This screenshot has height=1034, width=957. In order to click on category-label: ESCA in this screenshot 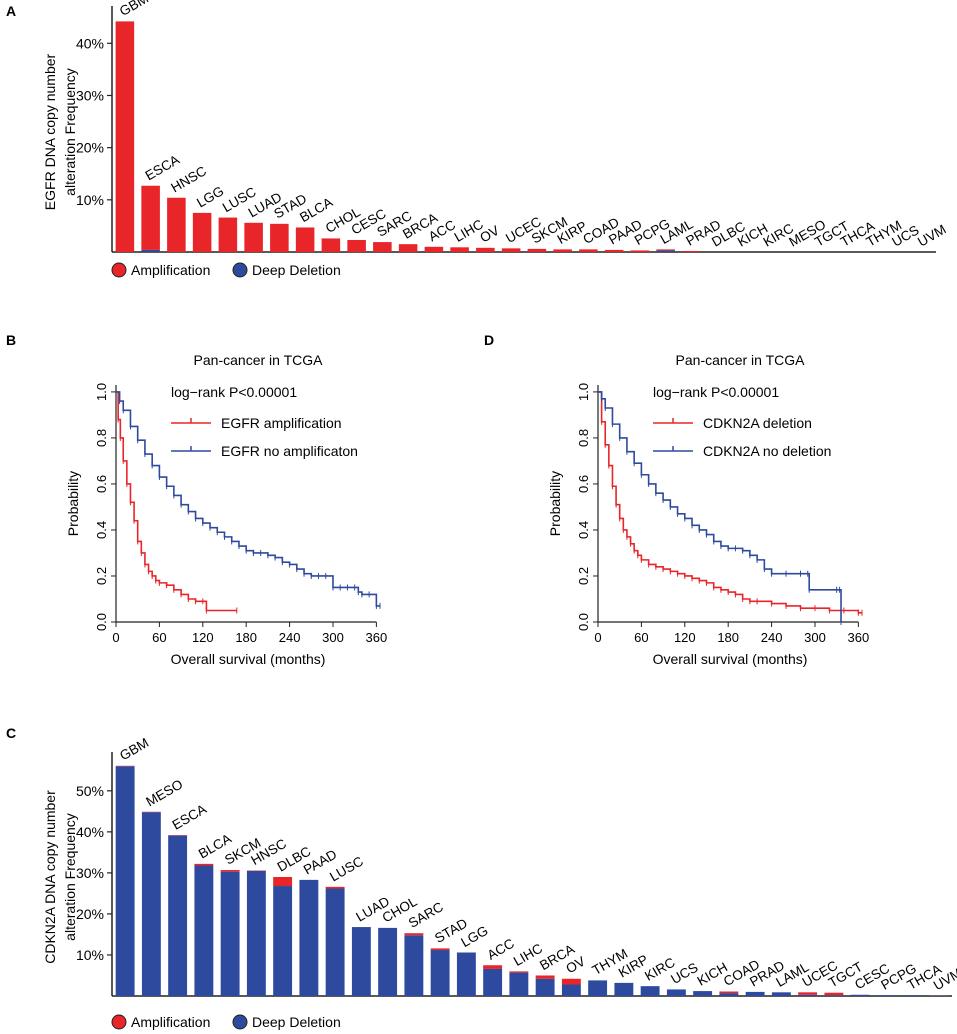, I will do `click(189, 816)`.